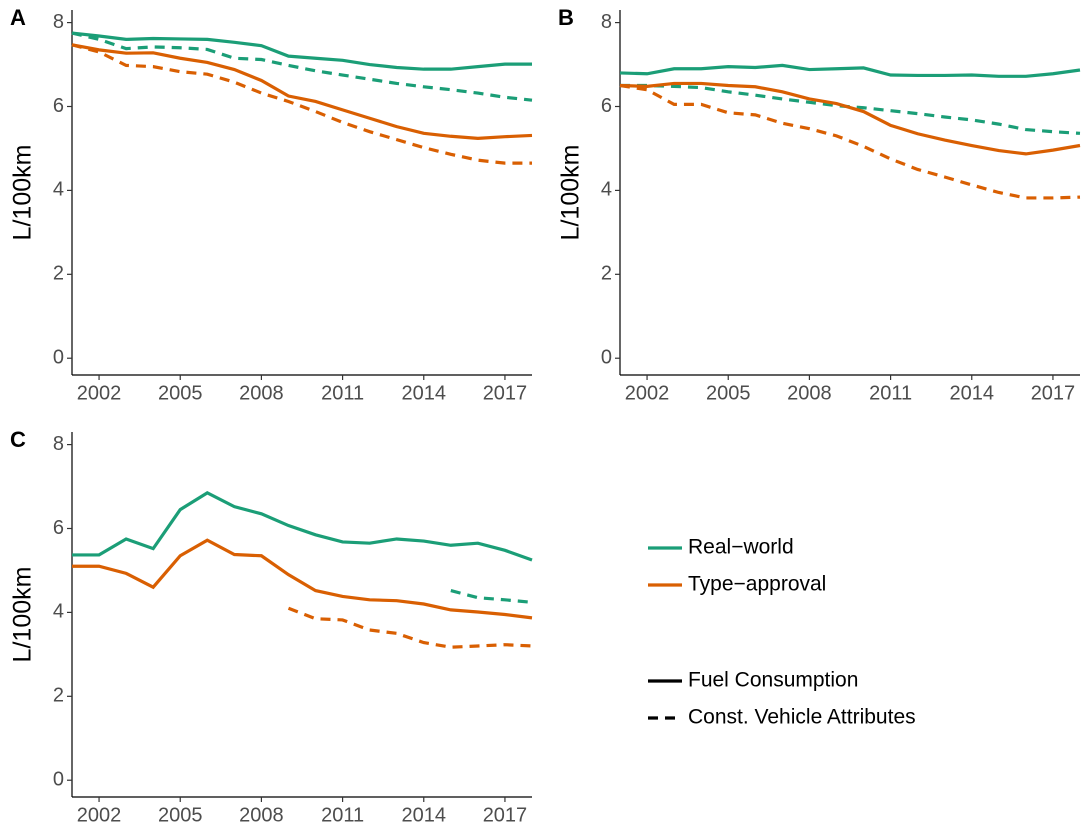  What do you see at coordinates (773, 680) in the screenshot?
I see `legend-label: Fuel Consumption` at bounding box center [773, 680].